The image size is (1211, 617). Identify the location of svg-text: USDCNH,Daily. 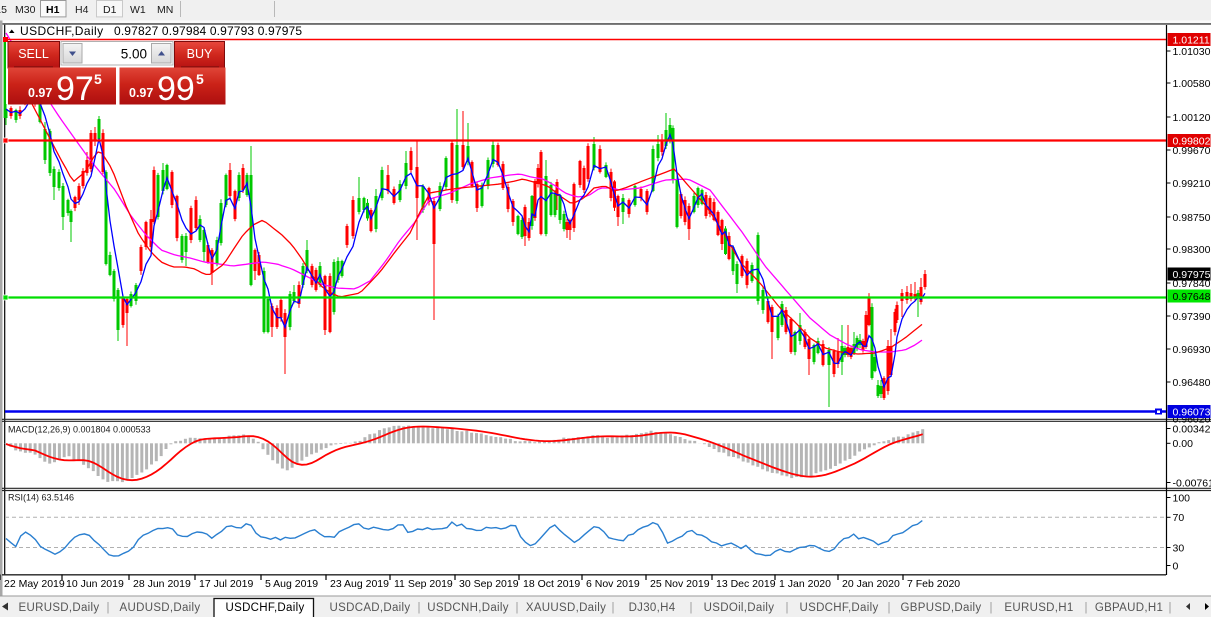
(468, 608).